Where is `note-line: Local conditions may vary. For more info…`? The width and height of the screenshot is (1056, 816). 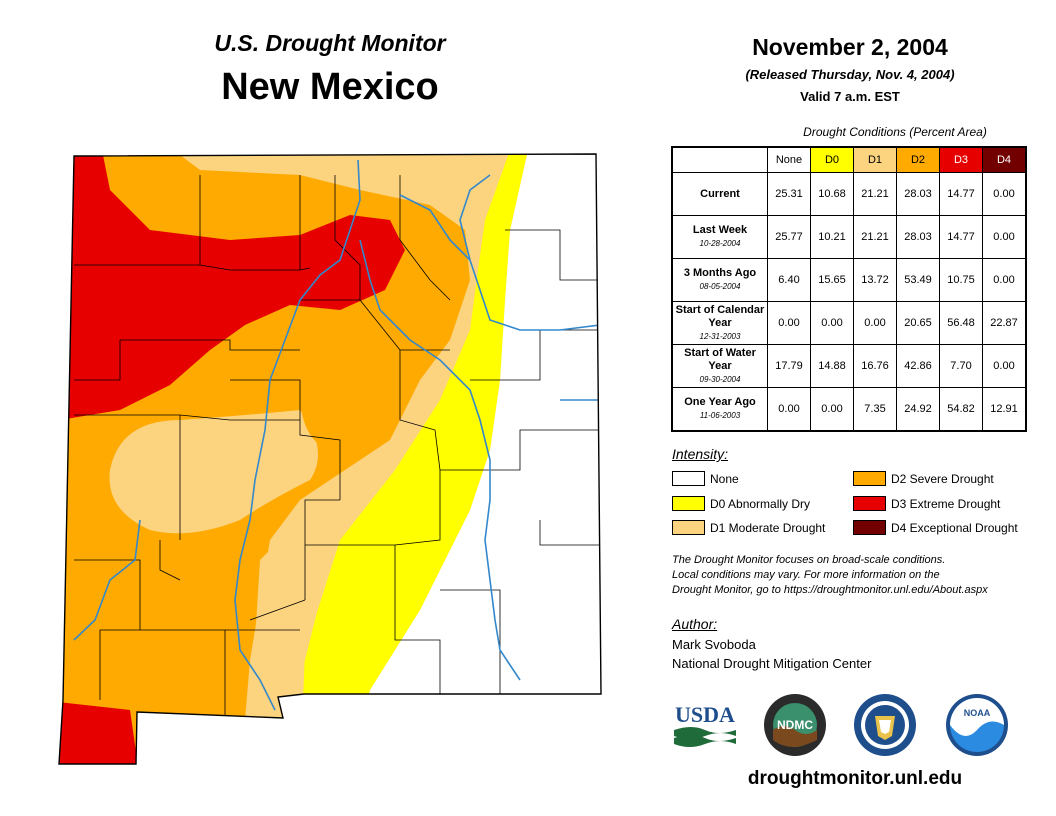 note-line: Local conditions may vary. For more info… is located at coordinates (806, 575).